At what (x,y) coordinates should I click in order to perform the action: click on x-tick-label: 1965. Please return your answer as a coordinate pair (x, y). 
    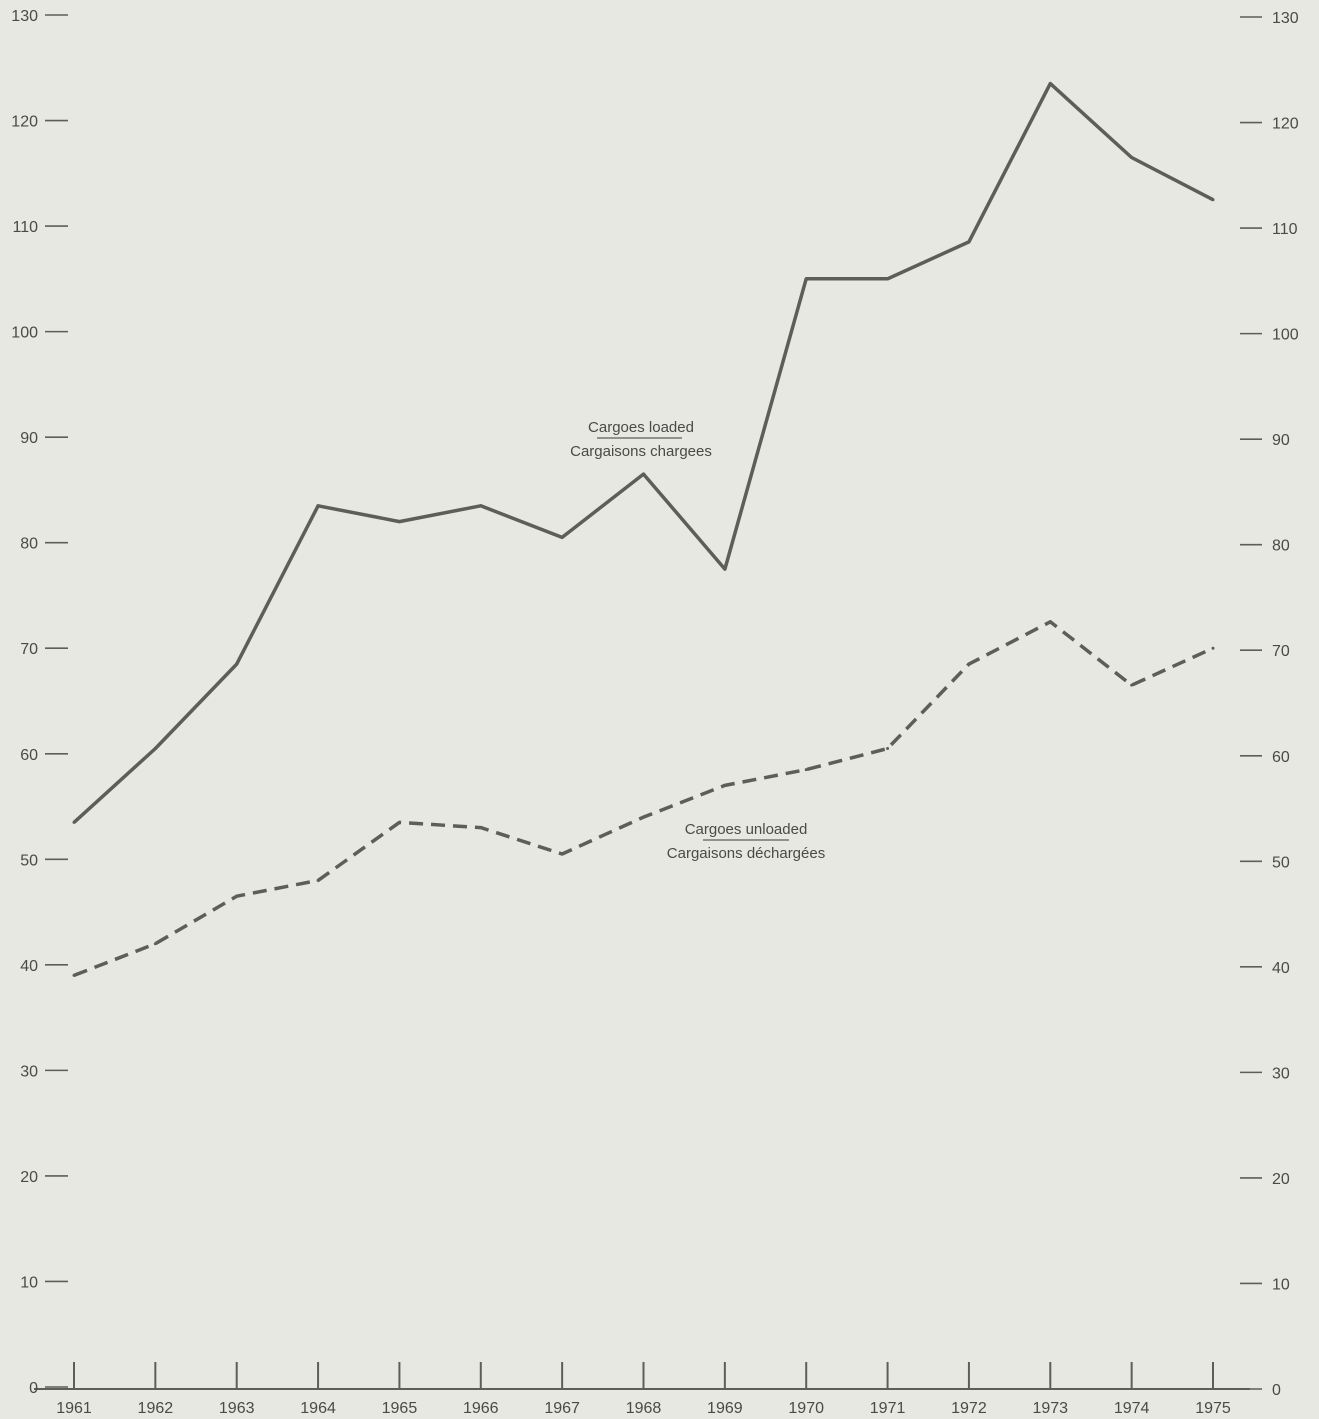
    Looking at the image, I should click on (400, 1408).